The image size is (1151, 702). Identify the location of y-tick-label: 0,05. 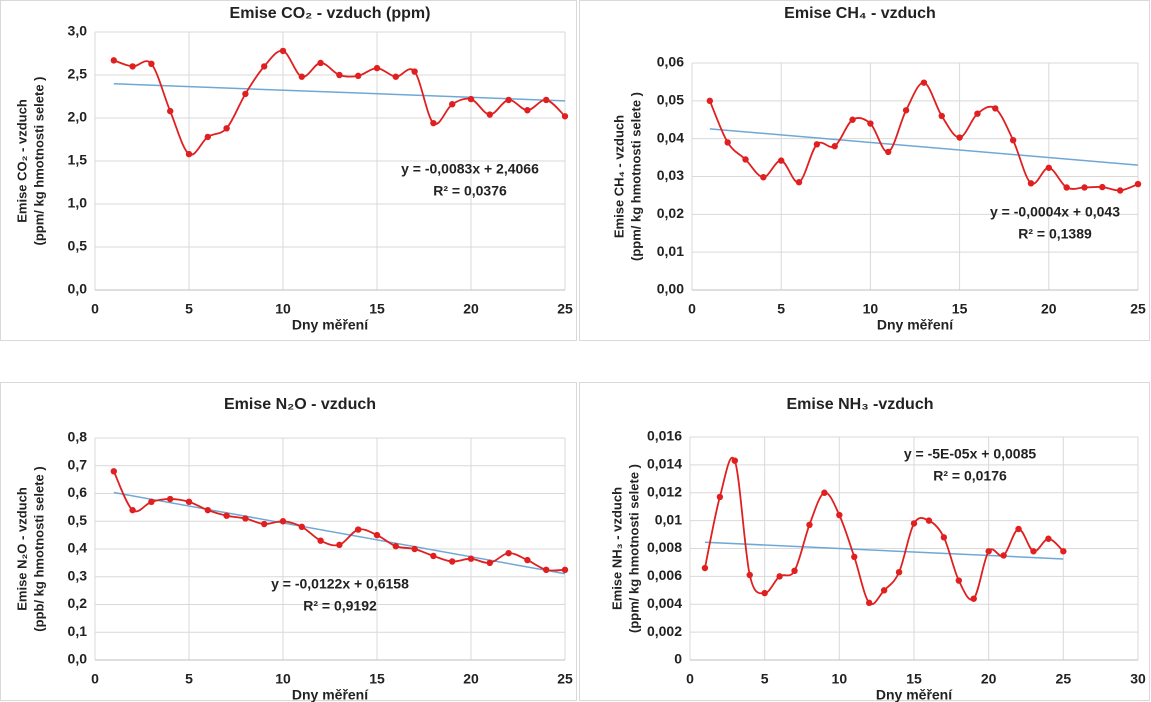
(670, 100).